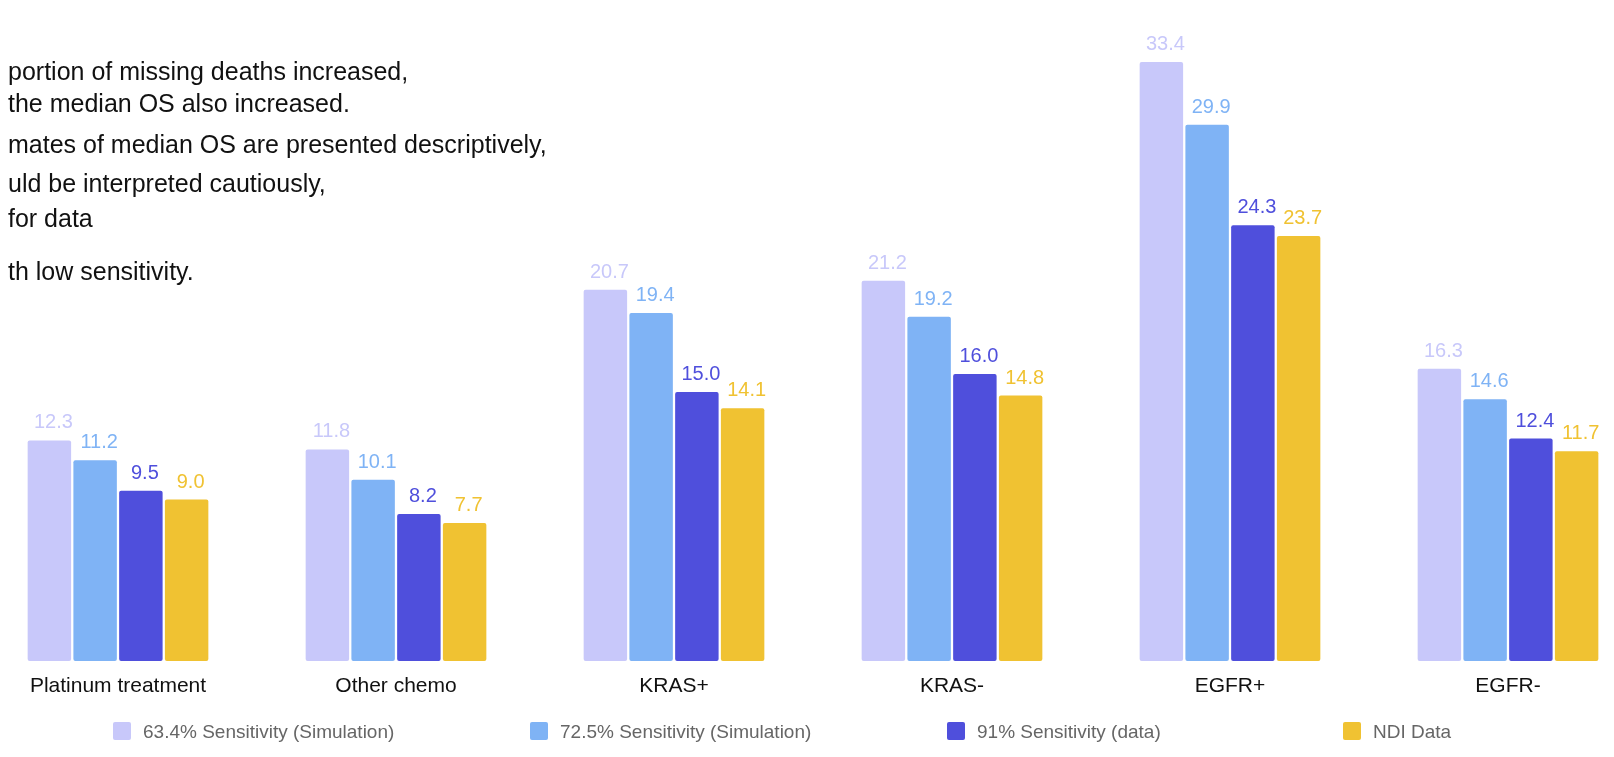 Image resolution: width=1614 pixels, height=757 pixels. Describe the element at coordinates (99, 441) in the screenshot. I see `data-label: 11.2` at that location.